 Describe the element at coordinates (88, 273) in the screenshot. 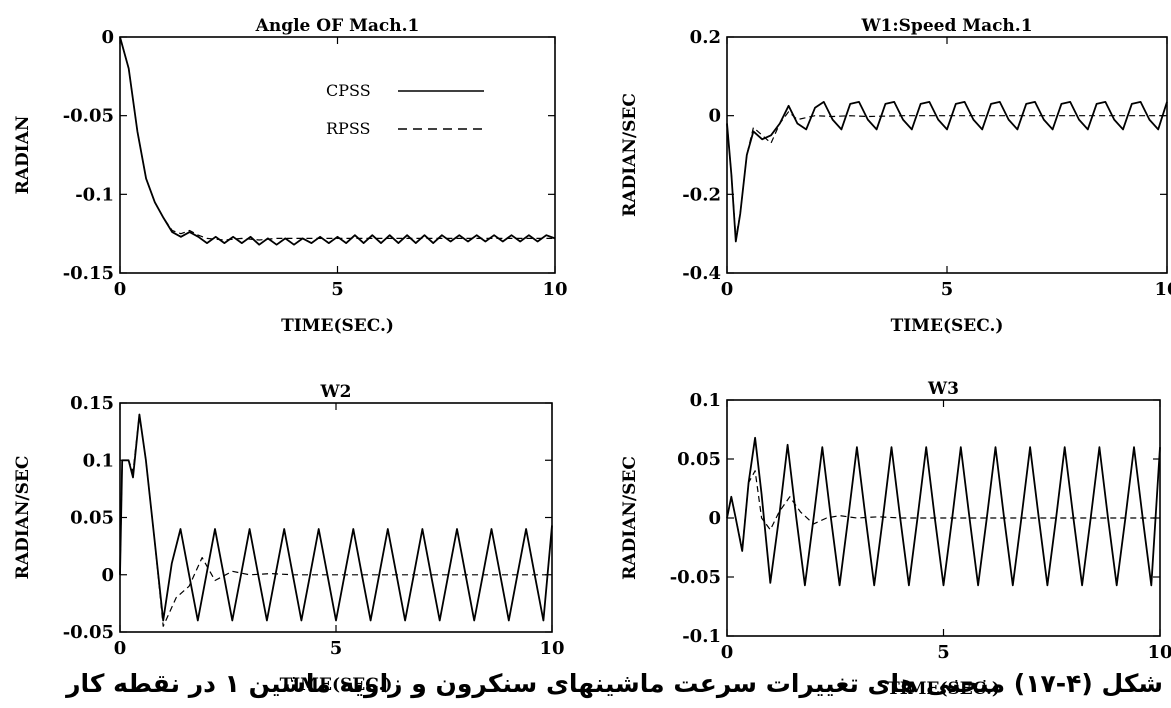

I see `y-tick-label: -0.15` at that location.